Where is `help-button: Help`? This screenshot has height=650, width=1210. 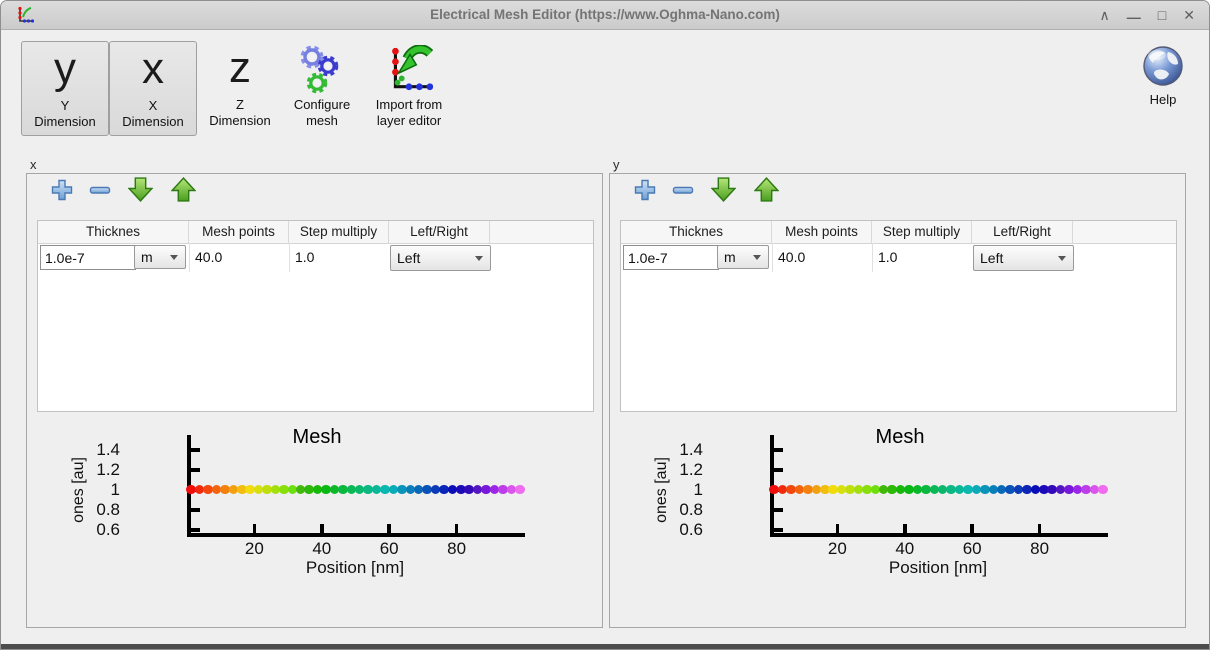
help-button: Help is located at coordinates (1163, 75).